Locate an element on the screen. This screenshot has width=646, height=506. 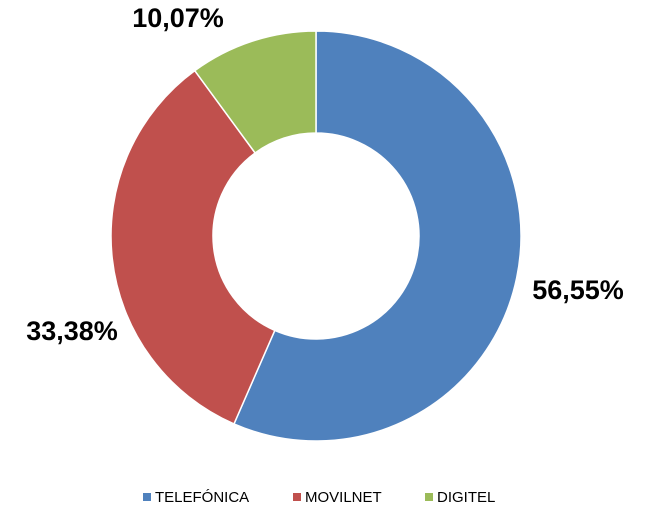
donut-slice is located at coordinates (255, 92).